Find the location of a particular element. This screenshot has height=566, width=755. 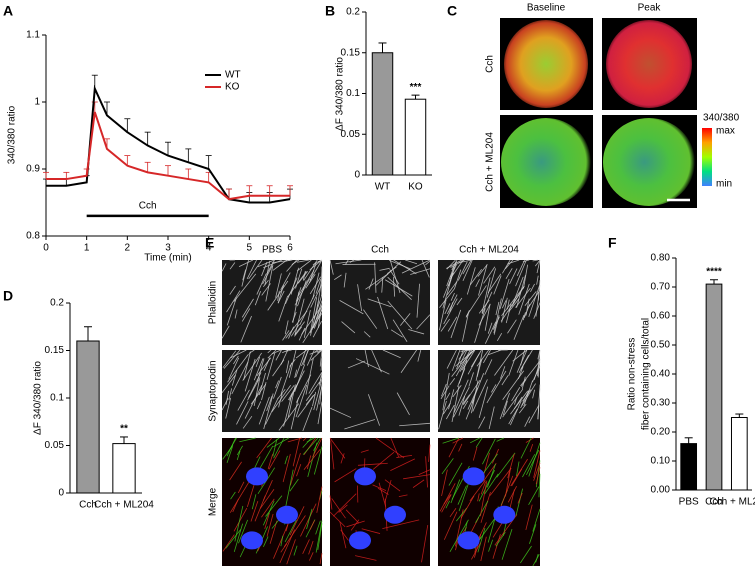

y-tick-label: 0.00 is located at coordinates (661, 490).